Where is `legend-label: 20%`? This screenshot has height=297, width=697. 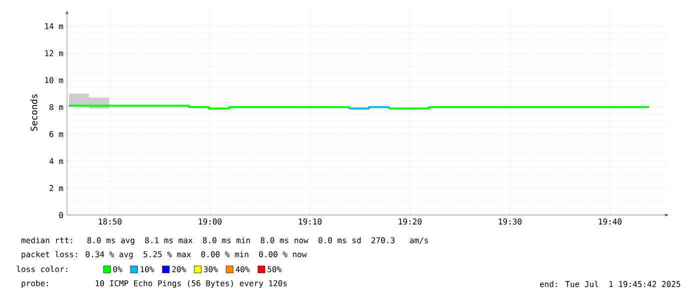
legend-label: 20% is located at coordinates (179, 269).